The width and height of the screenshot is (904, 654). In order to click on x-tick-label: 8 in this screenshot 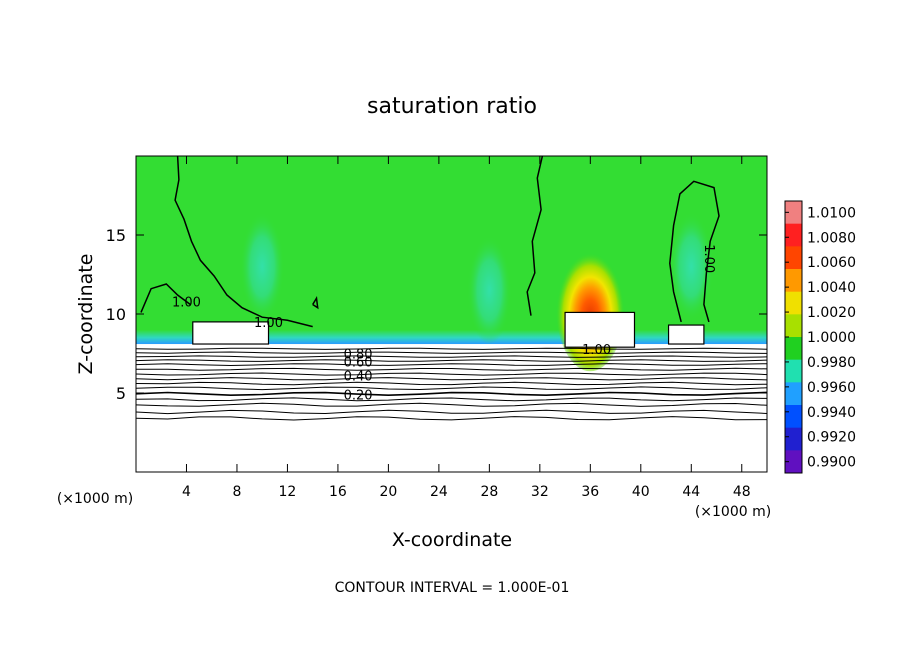, I will do `click(236, 492)`.